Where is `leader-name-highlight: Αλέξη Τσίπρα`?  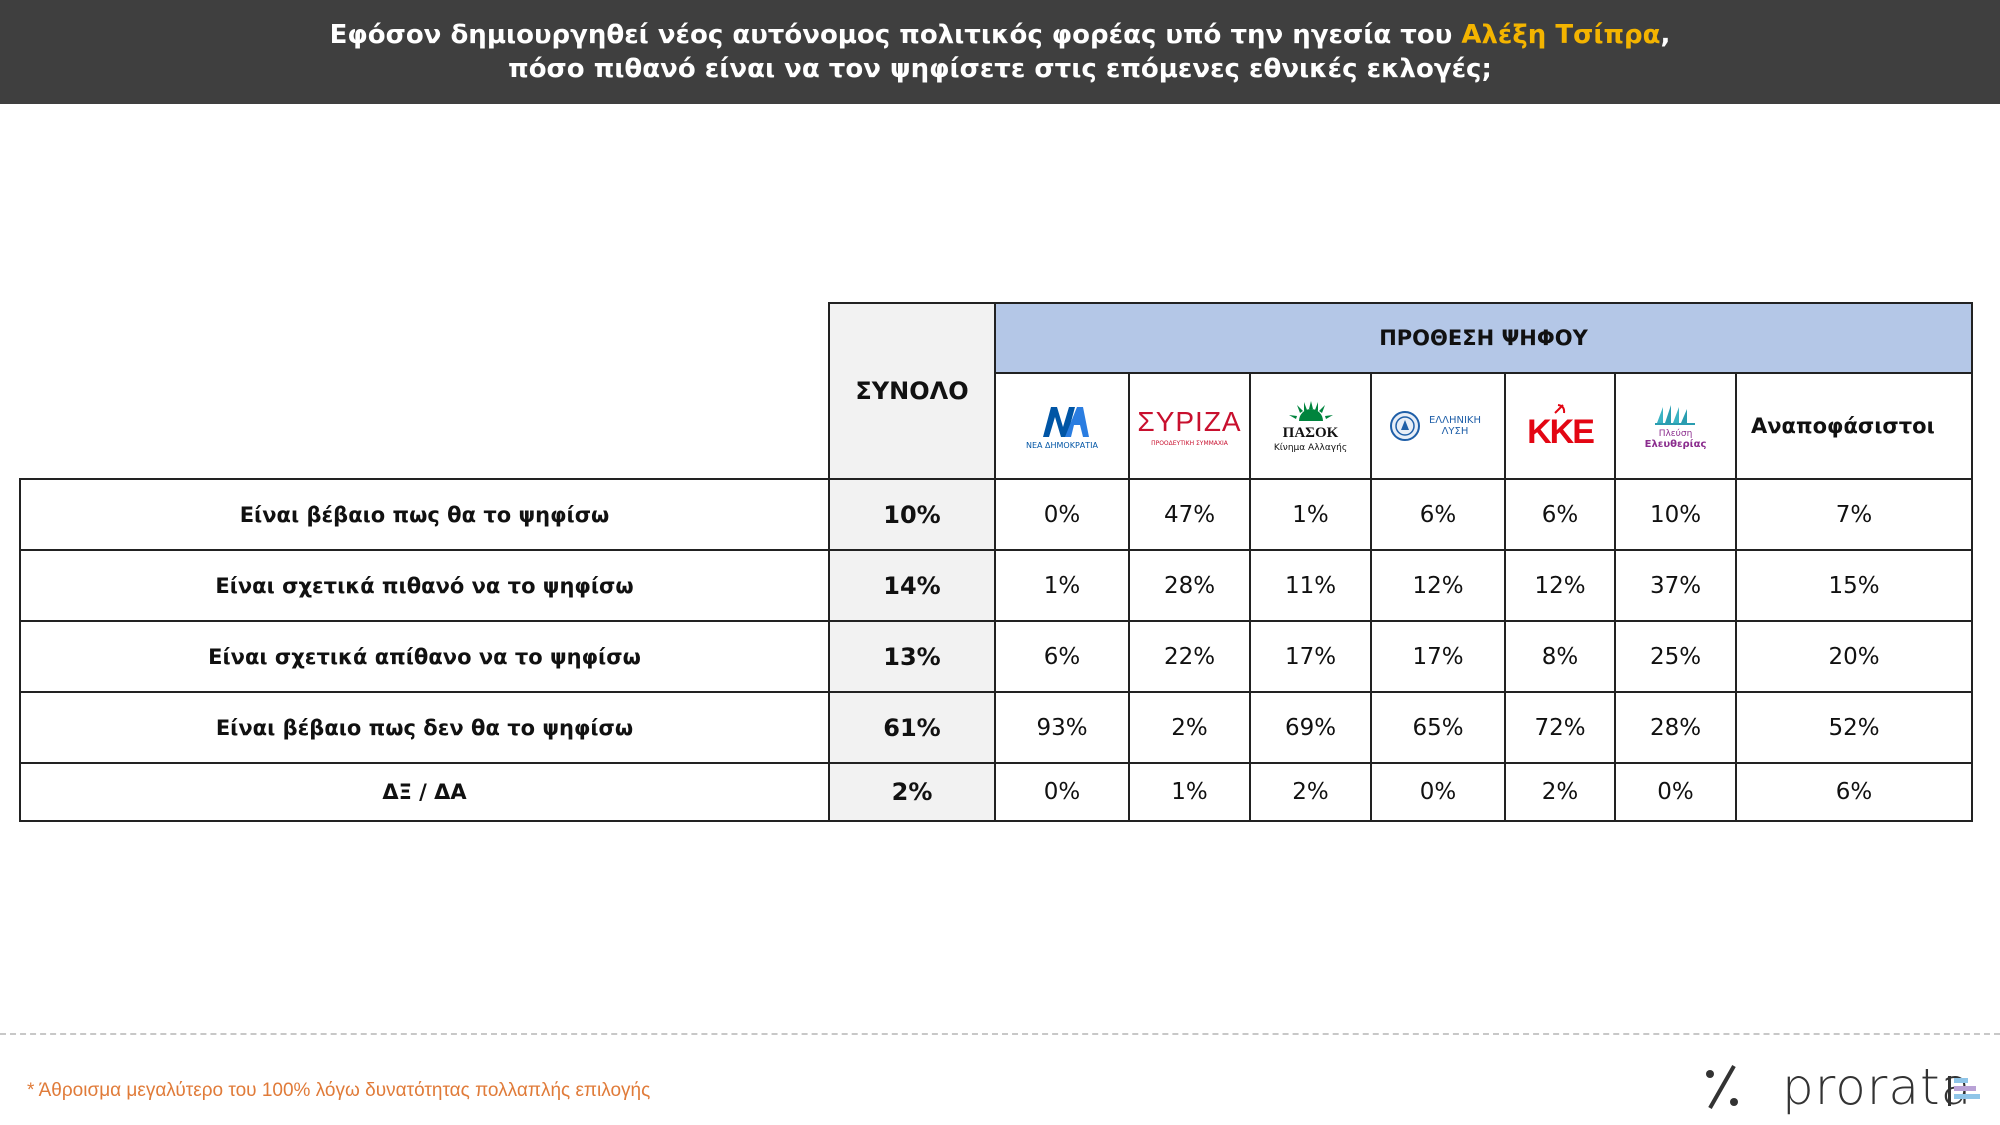
leader-name-highlight: Αλέξη Τσίπρα is located at coordinates (1561, 35).